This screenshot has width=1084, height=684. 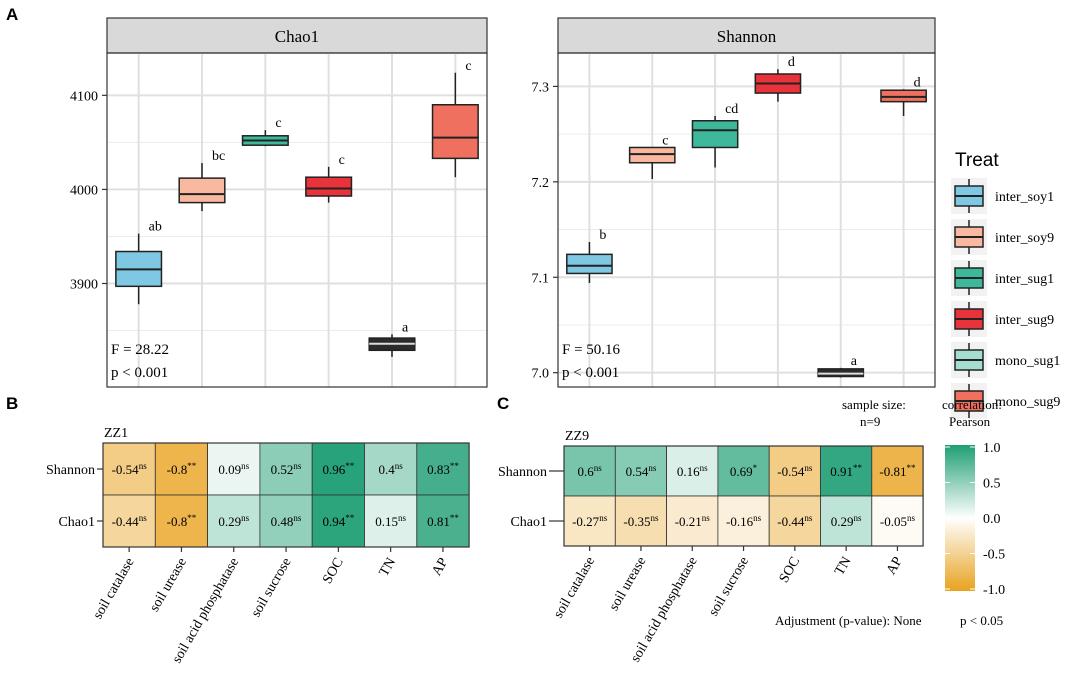 What do you see at coordinates (744, 471) in the screenshot?
I see `cell-value: 0.69*` at bounding box center [744, 471].